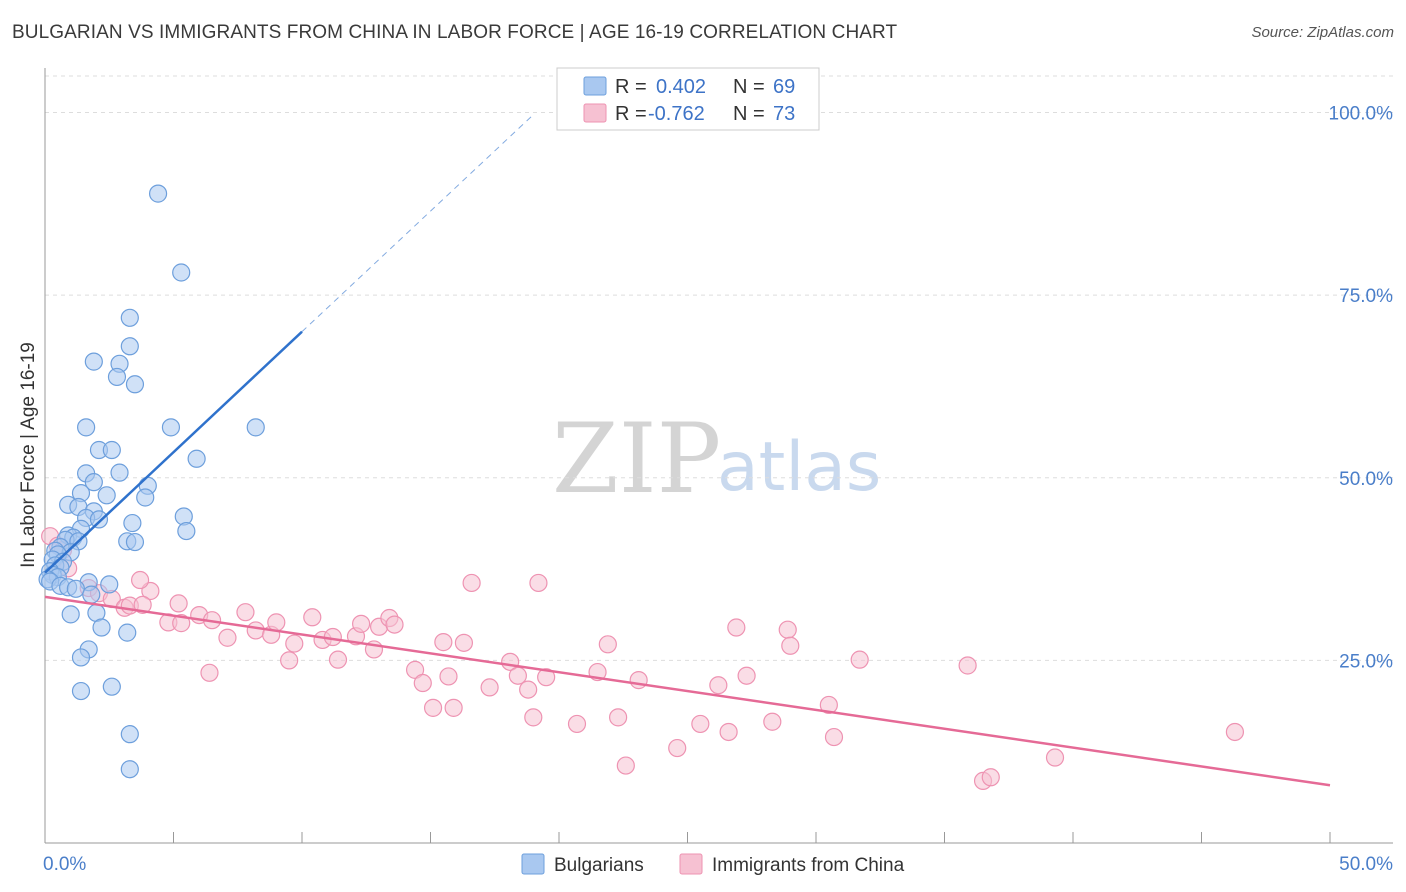  Describe the element at coordinates (1366, 296) in the screenshot. I see `y-tick-label: 75.0%` at that location.